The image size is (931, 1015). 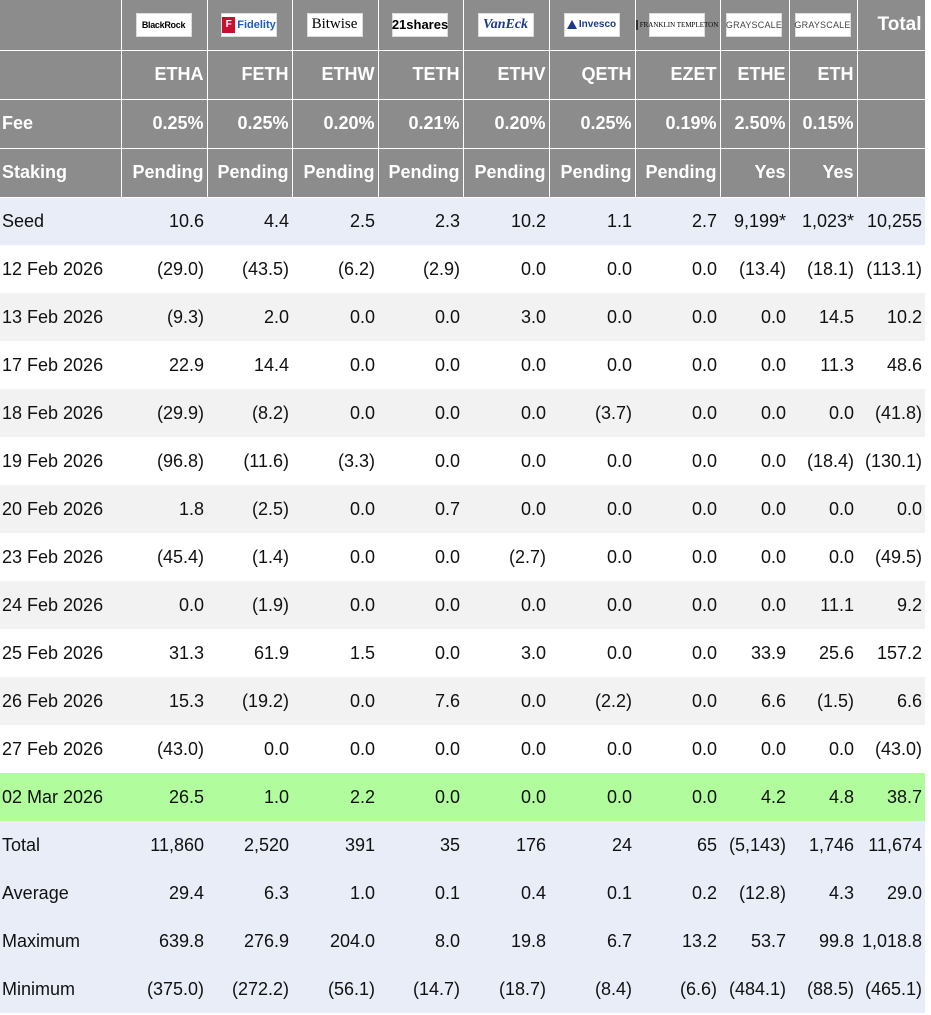 I want to click on ticker-cell: ETHV, so click(x=506, y=75).